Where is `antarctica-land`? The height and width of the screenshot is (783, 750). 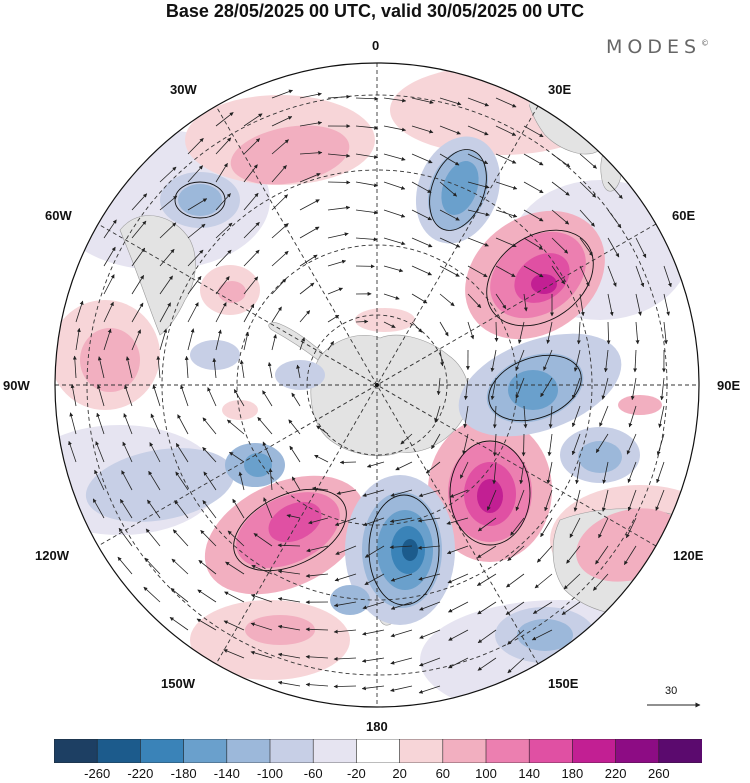 antarctica-land is located at coordinates (390, 395).